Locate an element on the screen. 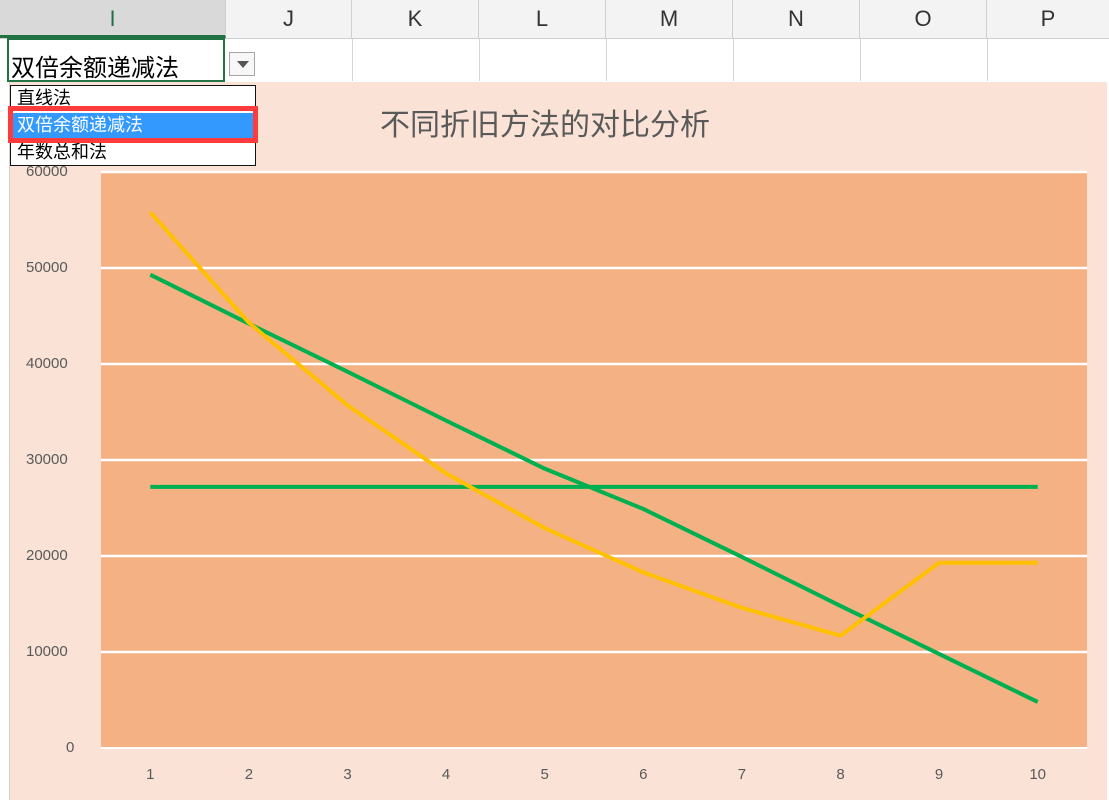  x-tick-label: 5 is located at coordinates (544, 774).